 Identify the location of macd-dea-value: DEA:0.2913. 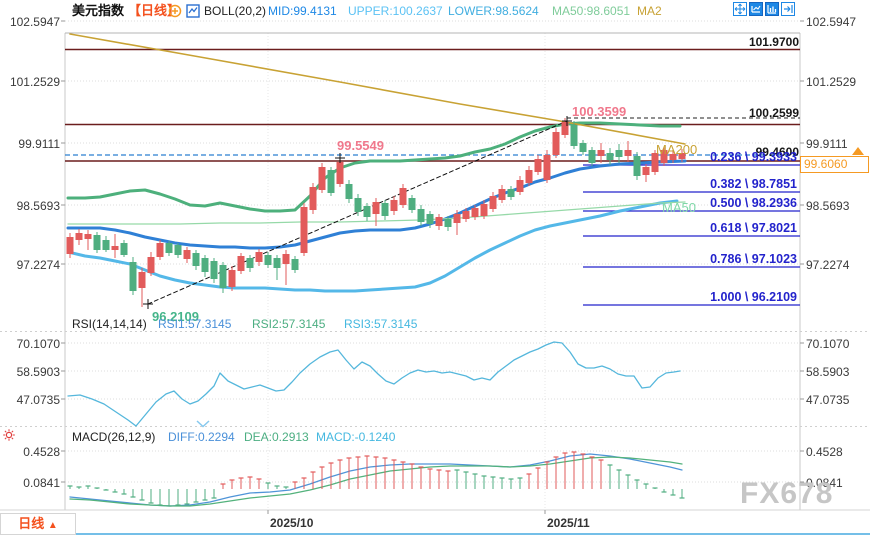
(276, 437).